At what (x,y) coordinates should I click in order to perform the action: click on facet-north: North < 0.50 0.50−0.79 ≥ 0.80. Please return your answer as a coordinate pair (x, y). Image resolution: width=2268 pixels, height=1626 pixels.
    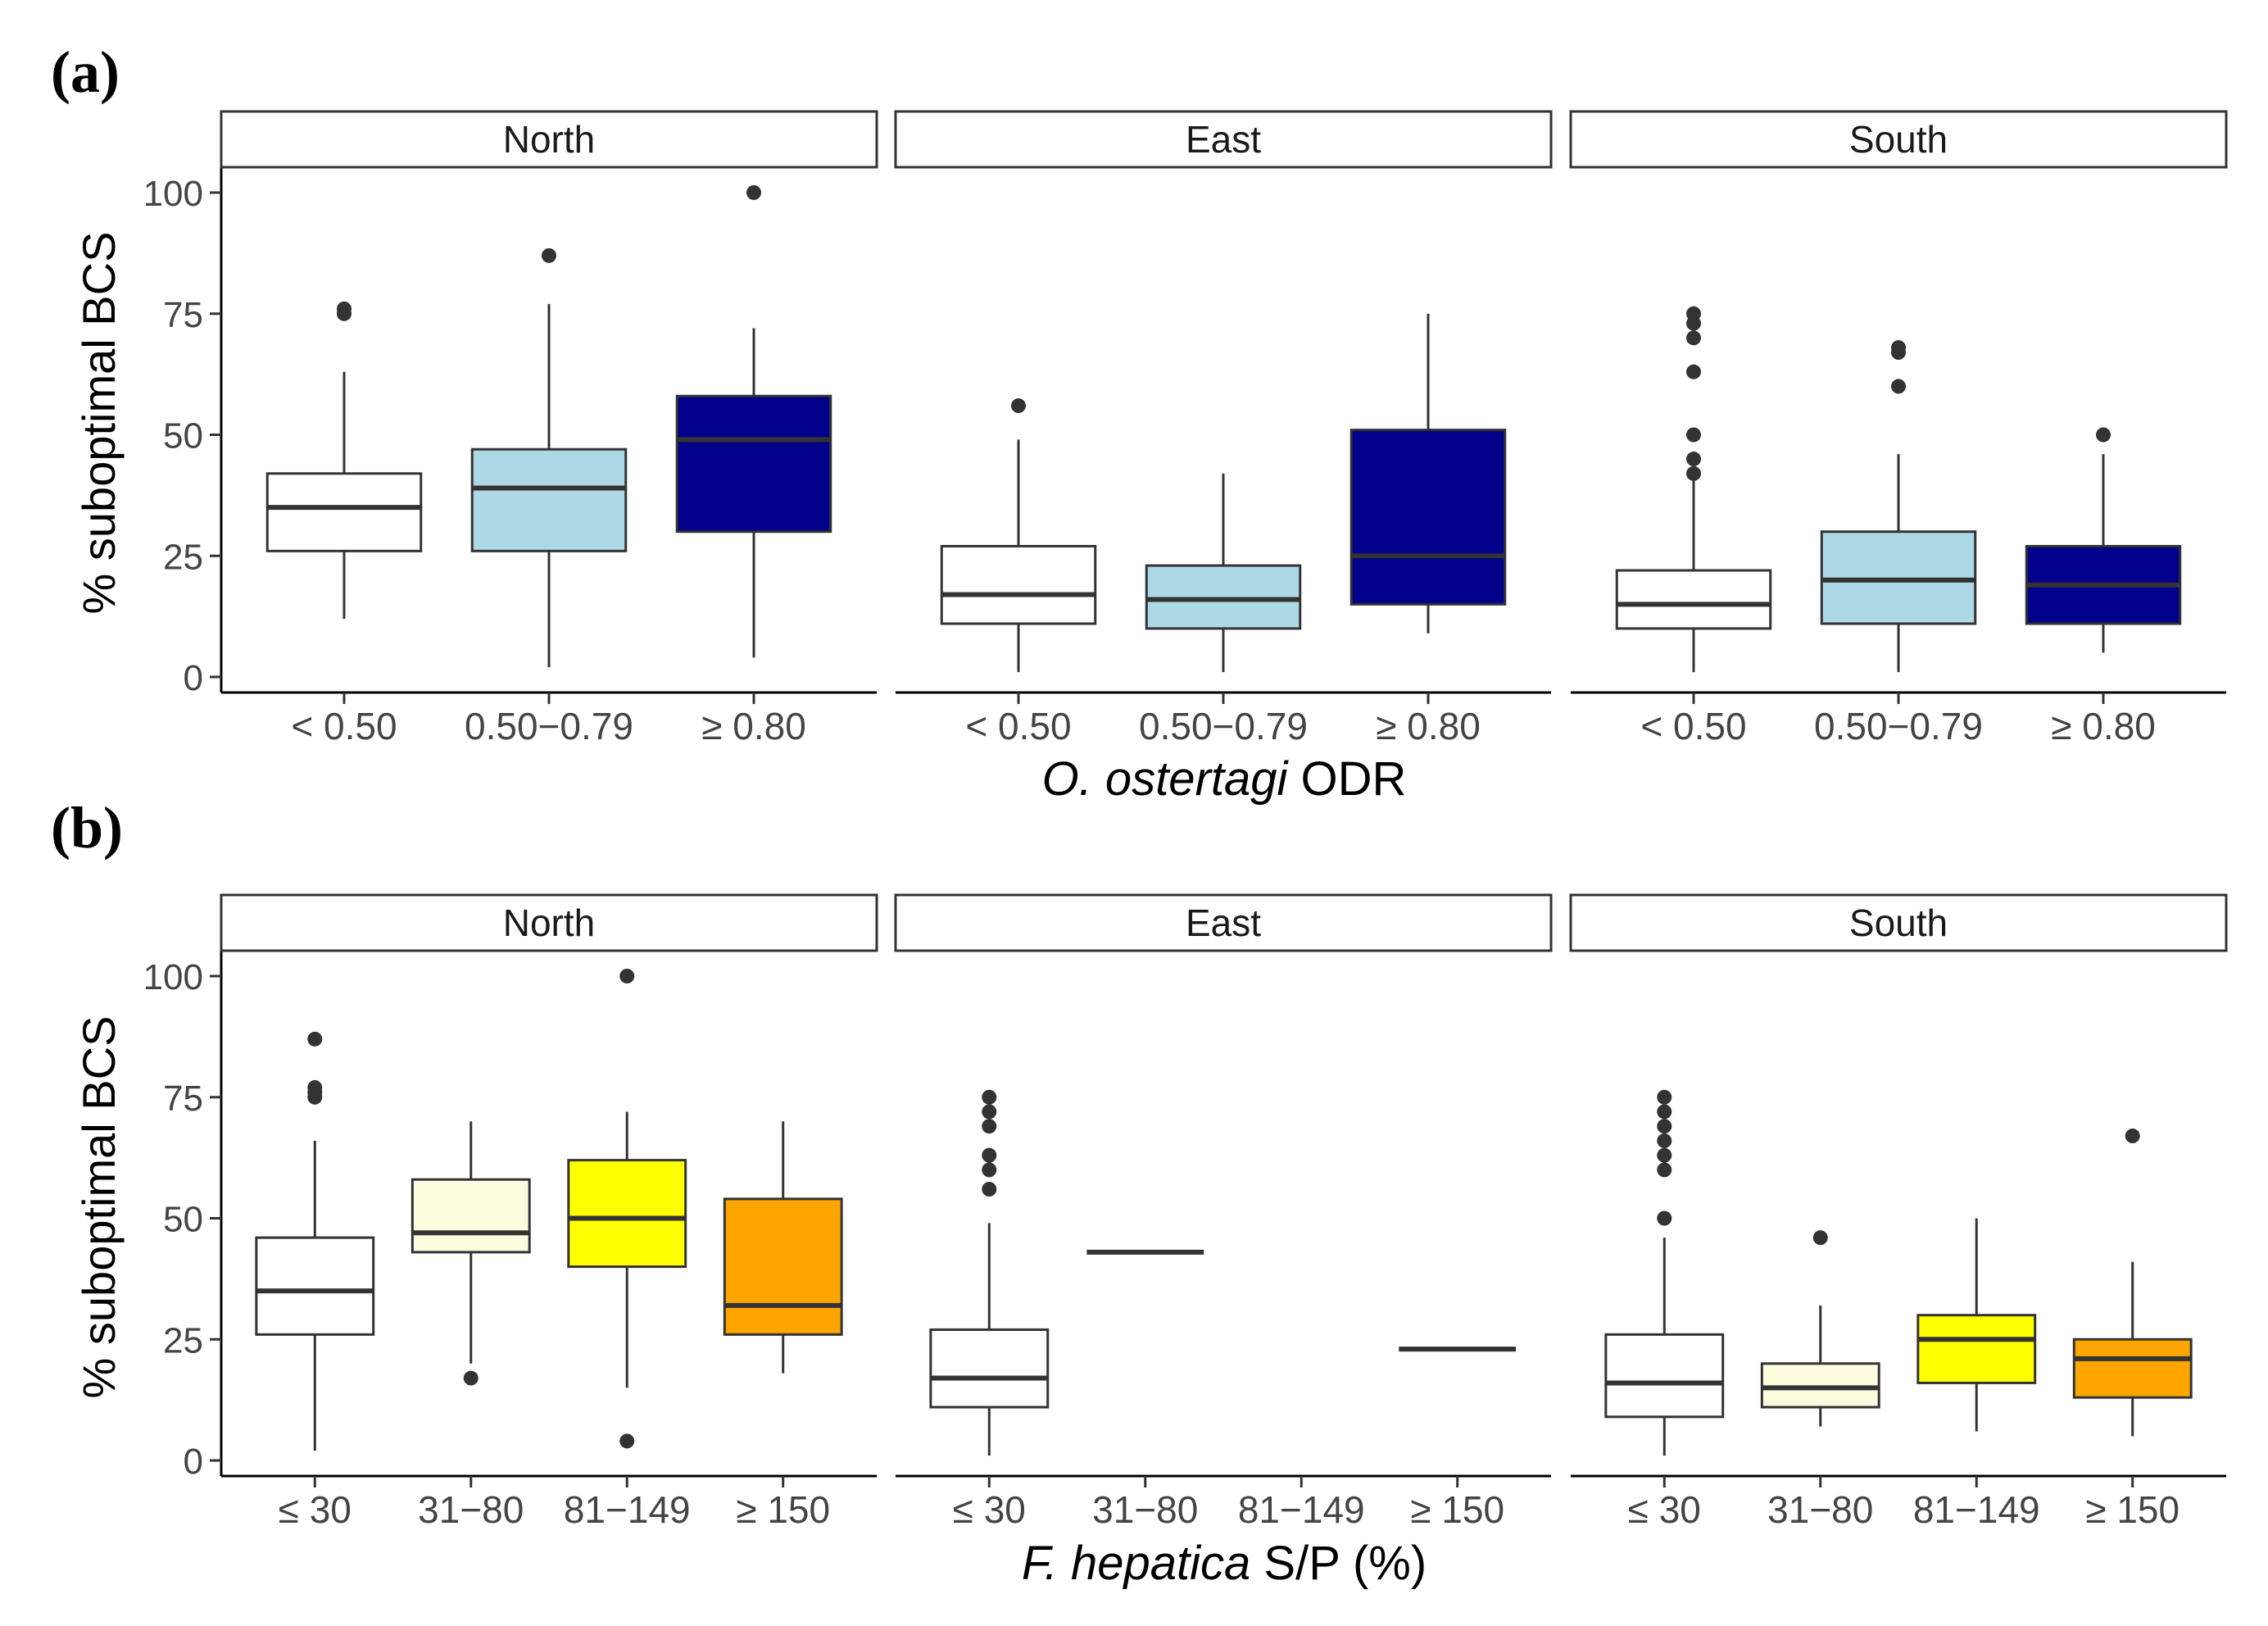
    Looking at the image, I should click on (549, 428).